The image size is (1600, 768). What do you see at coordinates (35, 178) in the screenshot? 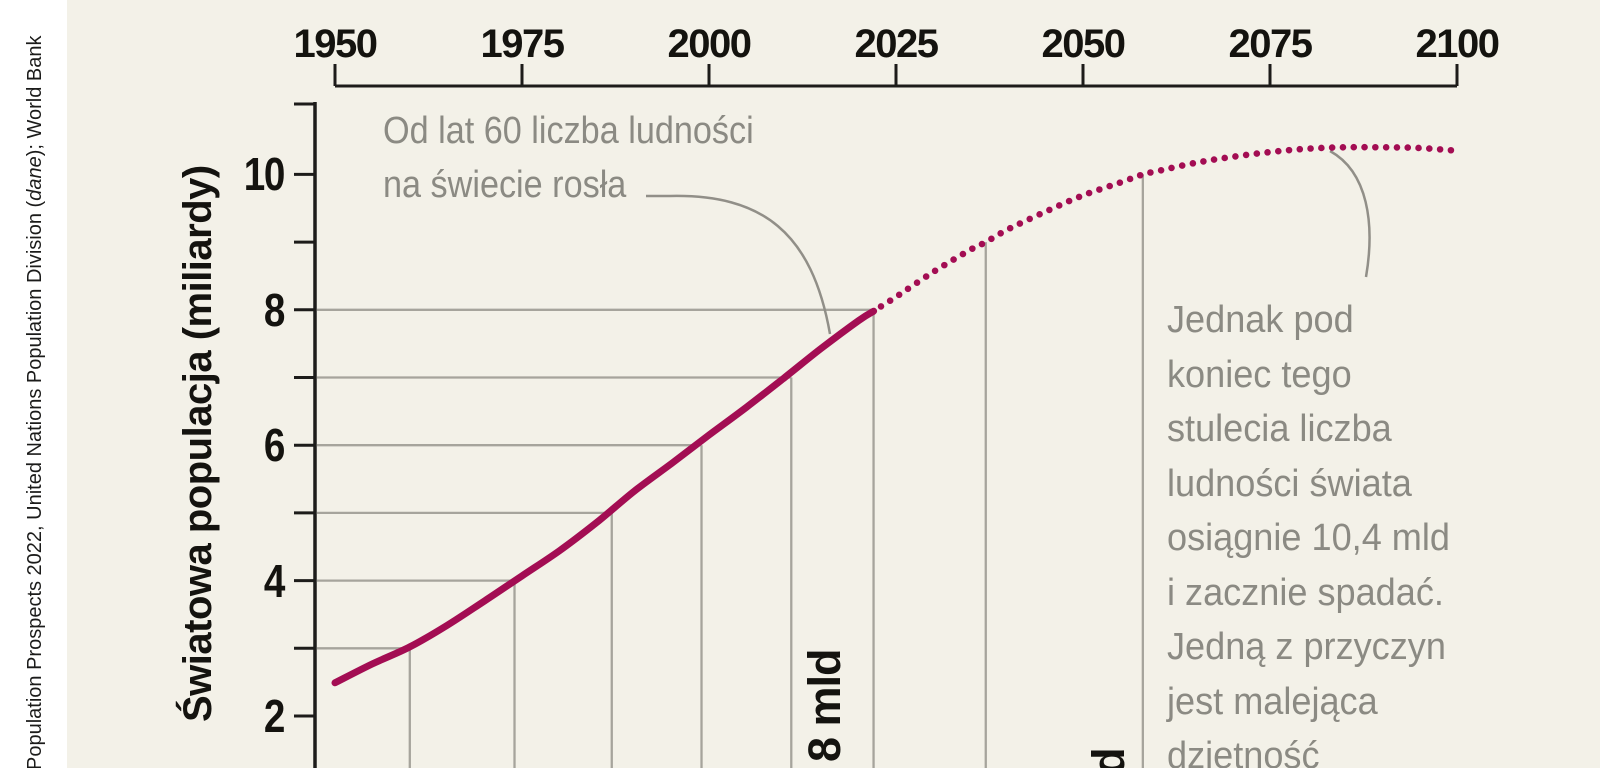
I see `source-credit-italic: dane` at bounding box center [35, 178].